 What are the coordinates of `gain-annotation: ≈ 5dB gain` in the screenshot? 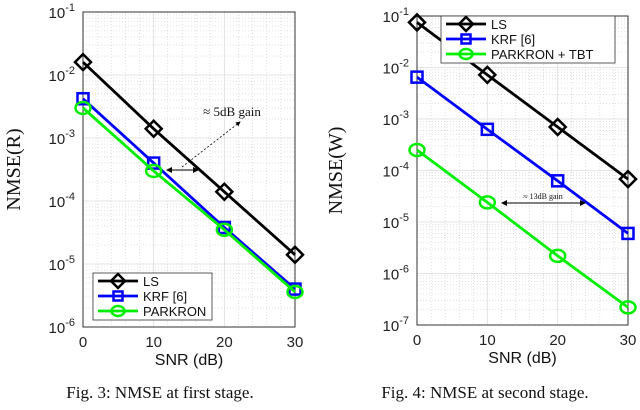 It's located at (232, 111).